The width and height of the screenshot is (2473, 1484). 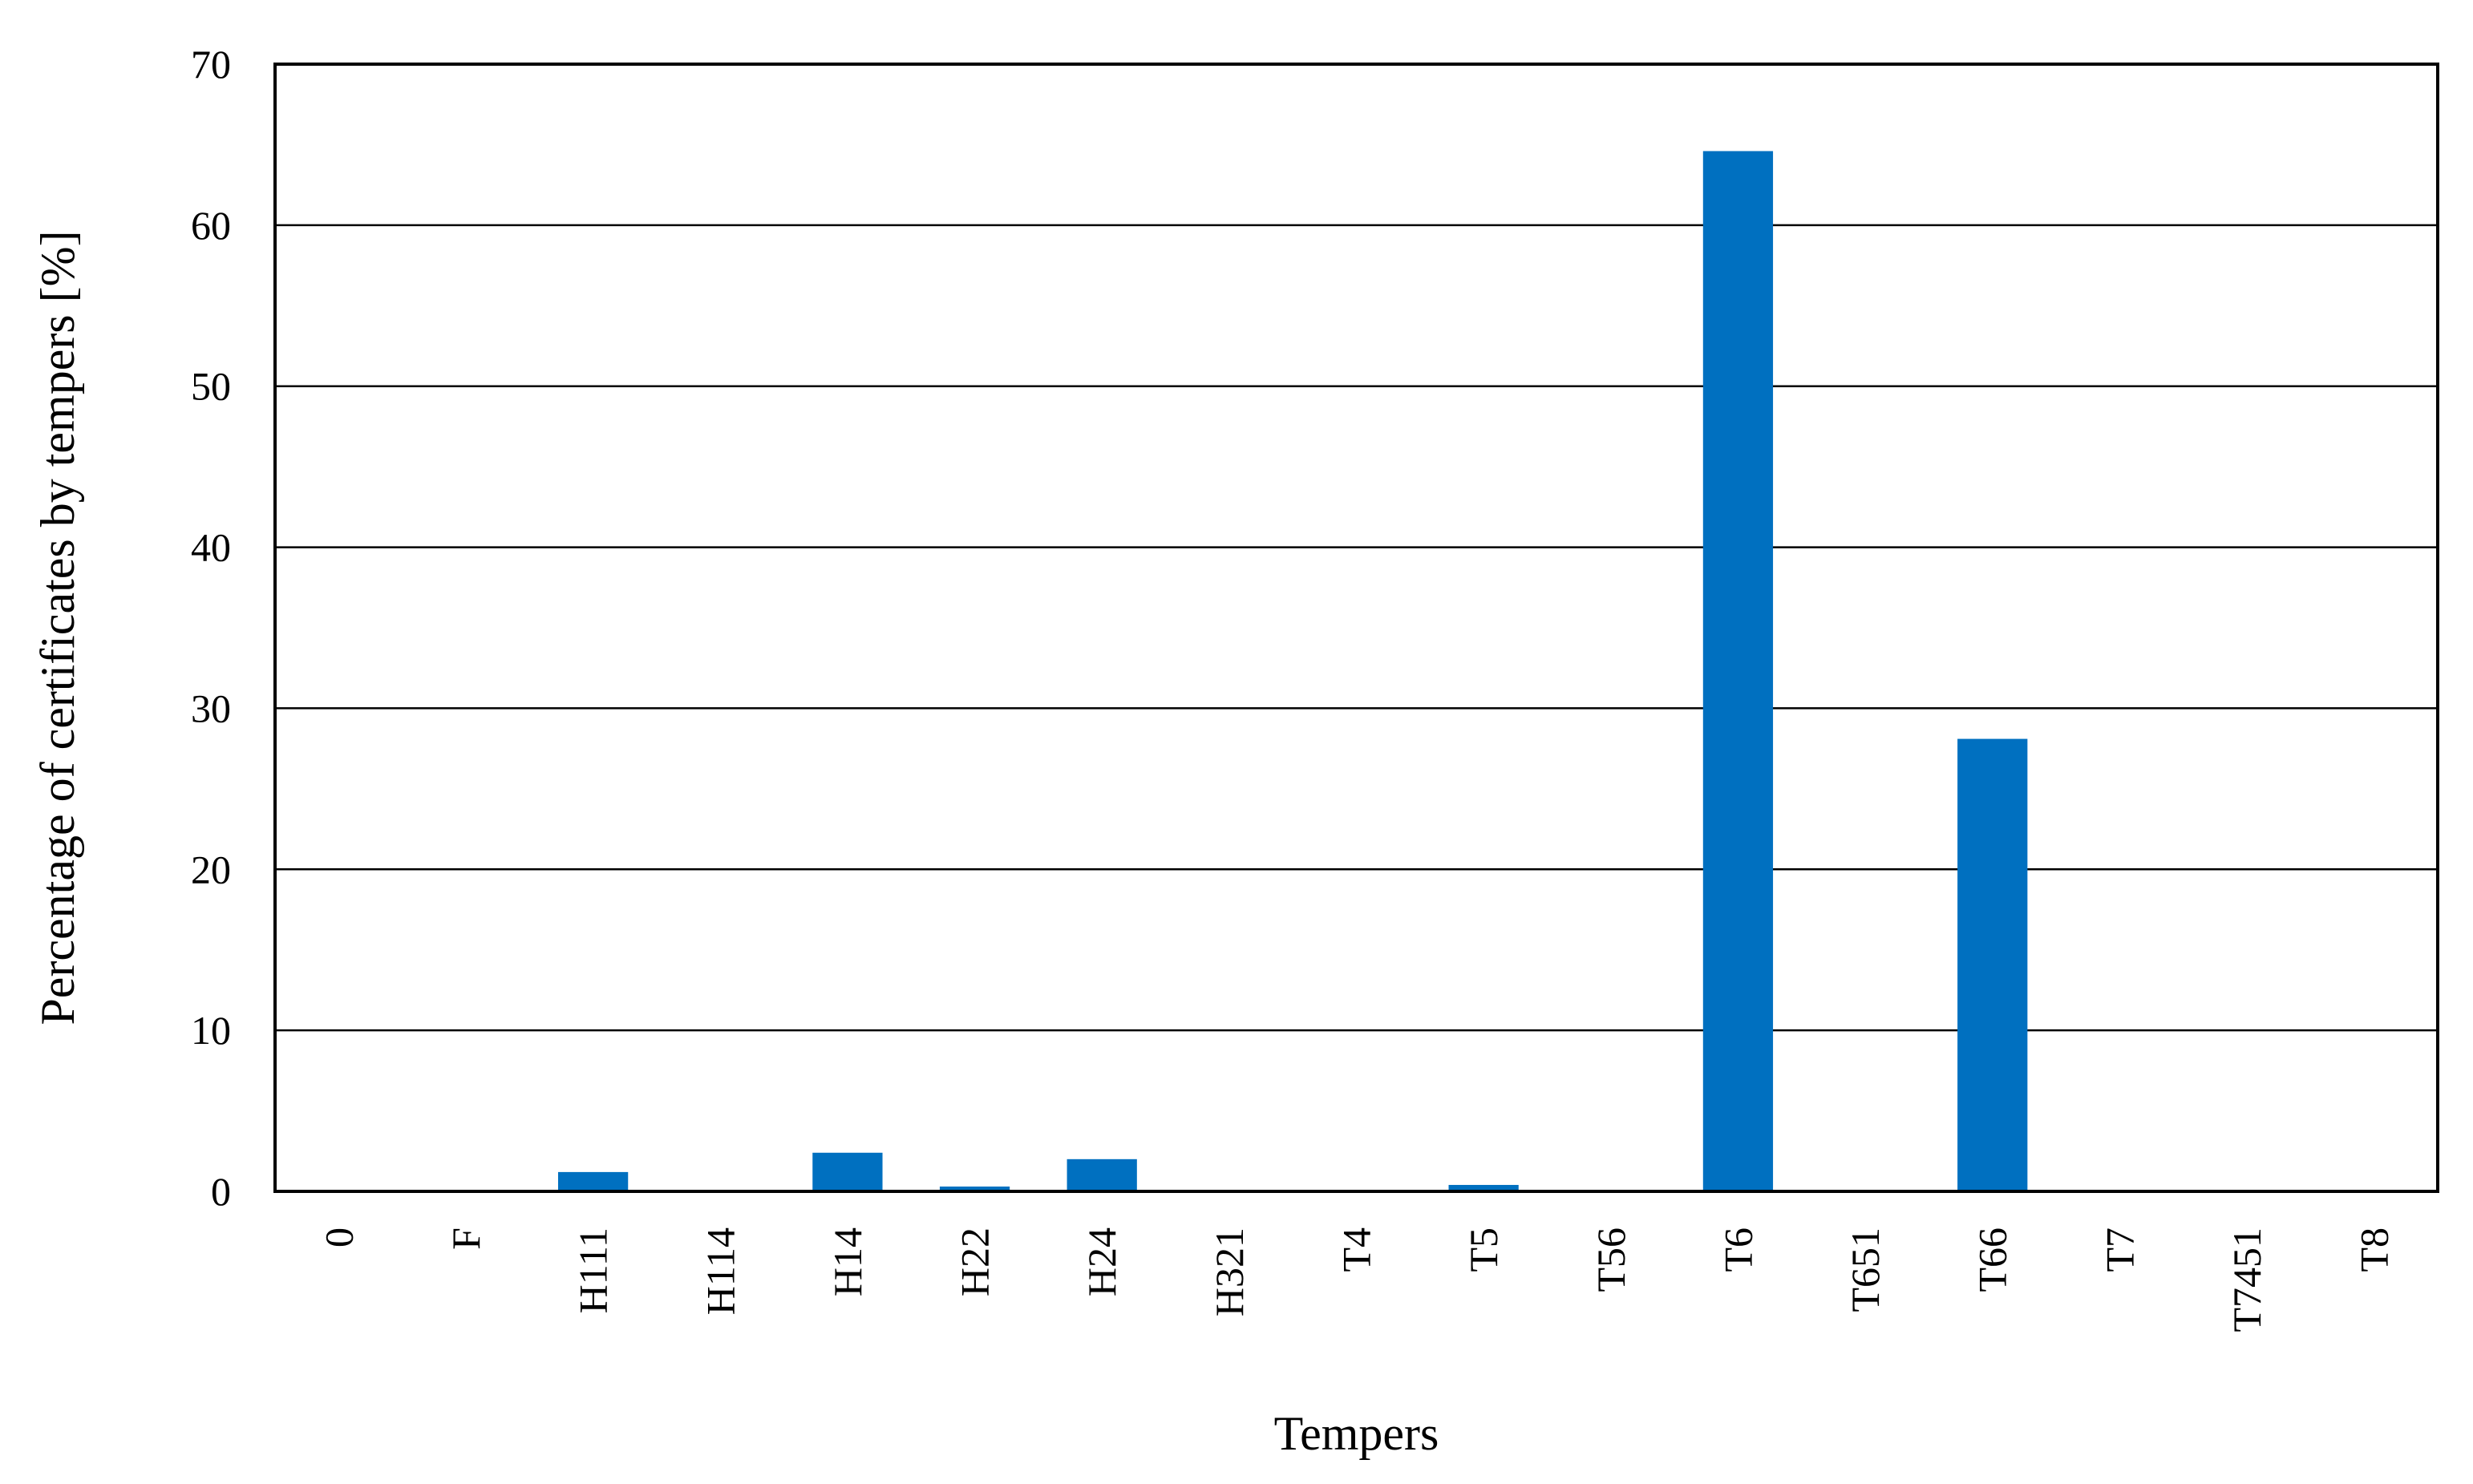 What do you see at coordinates (593, 1181) in the screenshot?
I see `bar-h111` at bounding box center [593, 1181].